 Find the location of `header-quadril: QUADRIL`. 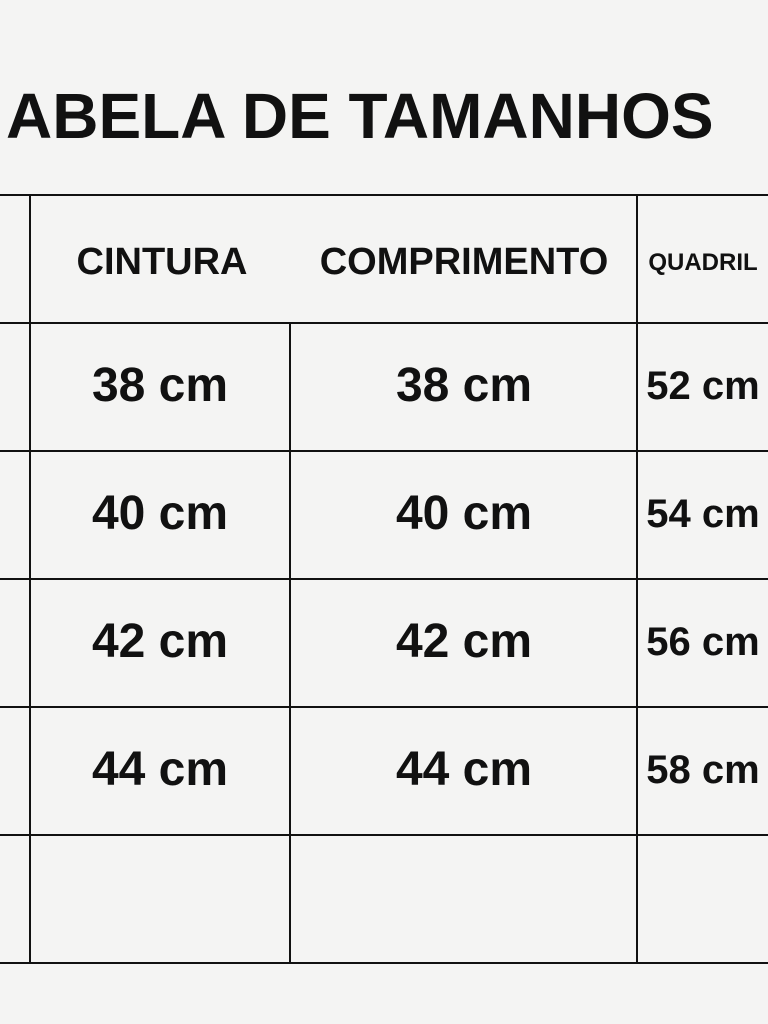

header-quadril: QUADRIL is located at coordinates (703, 262).